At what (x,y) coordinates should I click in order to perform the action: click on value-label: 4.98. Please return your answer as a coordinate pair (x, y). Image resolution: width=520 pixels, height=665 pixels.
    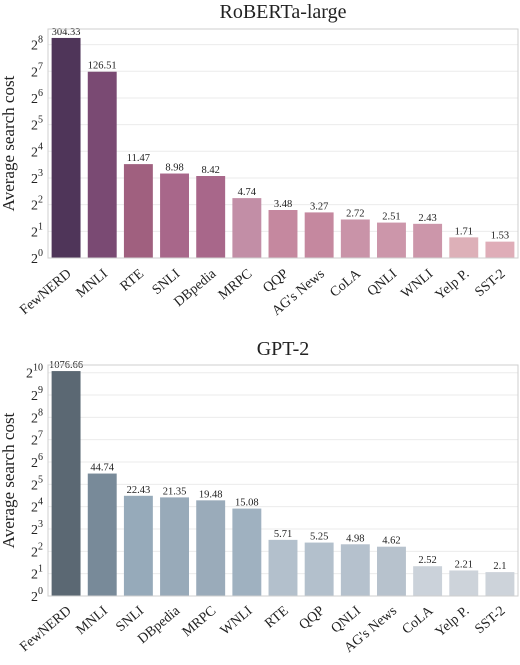
    Looking at the image, I should click on (355, 538).